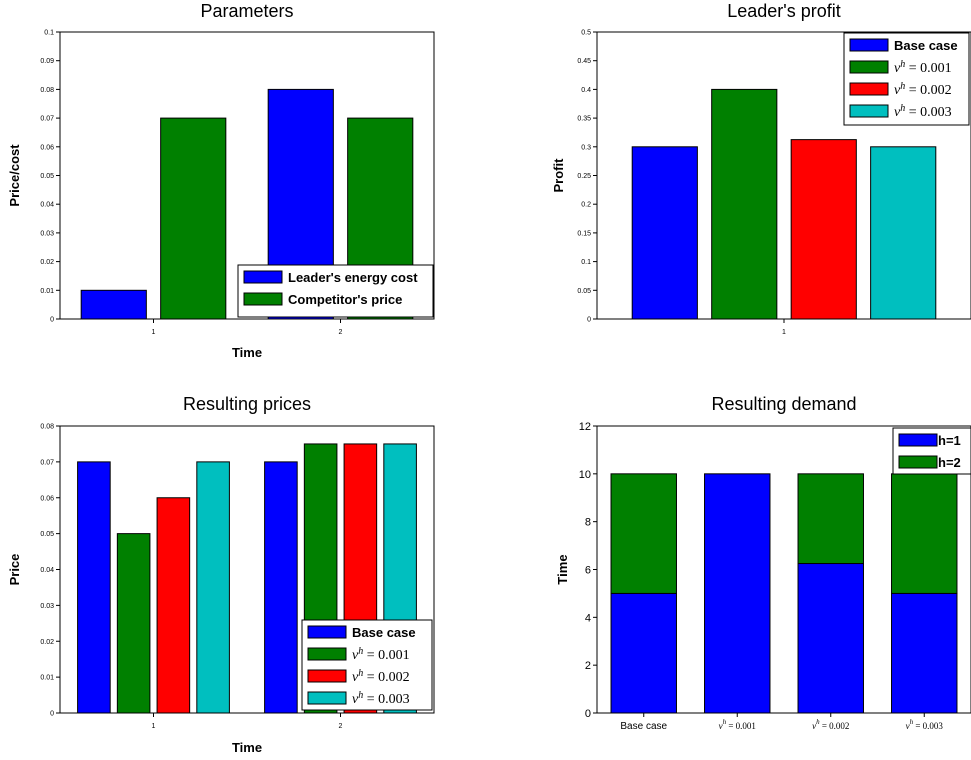 The image size is (971, 760). What do you see at coordinates (584, 119) in the screenshot?
I see `y-tick-label: 0.35` at bounding box center [584, 119].